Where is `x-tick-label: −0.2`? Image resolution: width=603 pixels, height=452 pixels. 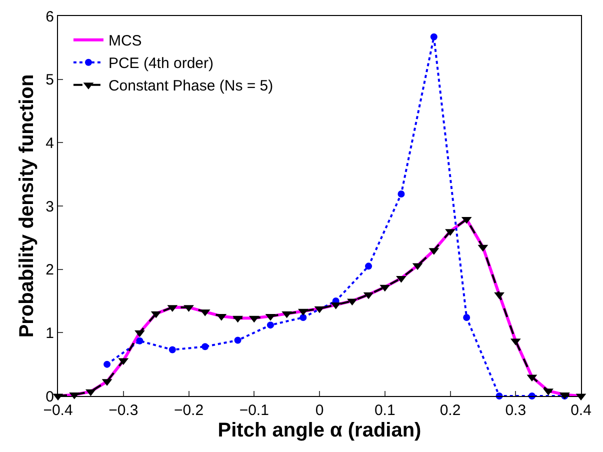 x-tick-label: −0.2 is located at coordinates (189, 410).